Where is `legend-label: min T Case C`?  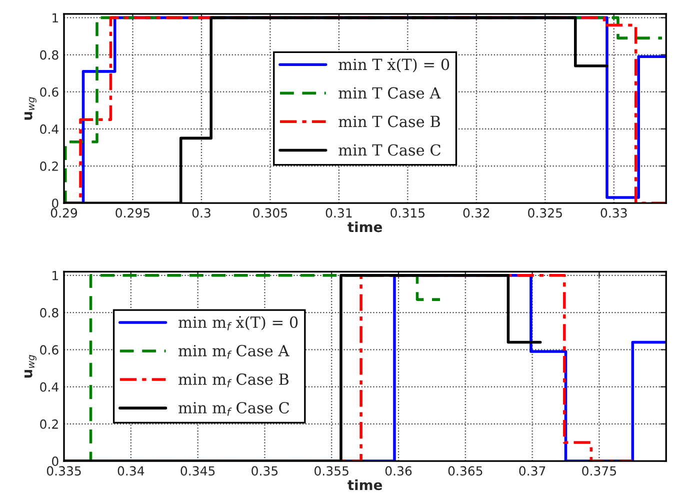 legend-label: min T Case C is located at coordinates (389, 150).